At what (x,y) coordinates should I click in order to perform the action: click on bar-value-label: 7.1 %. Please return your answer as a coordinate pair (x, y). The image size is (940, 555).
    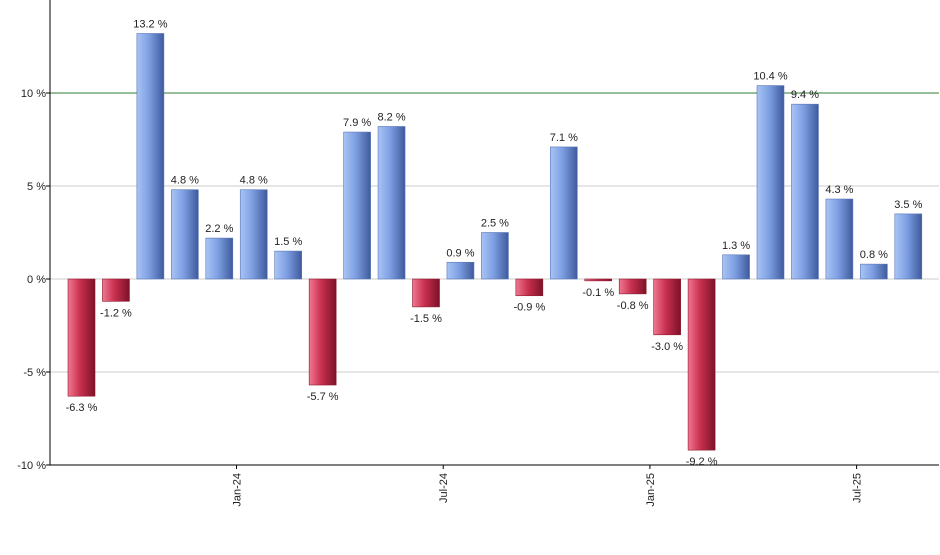
    Looking at the image, I should click on (564, 138).